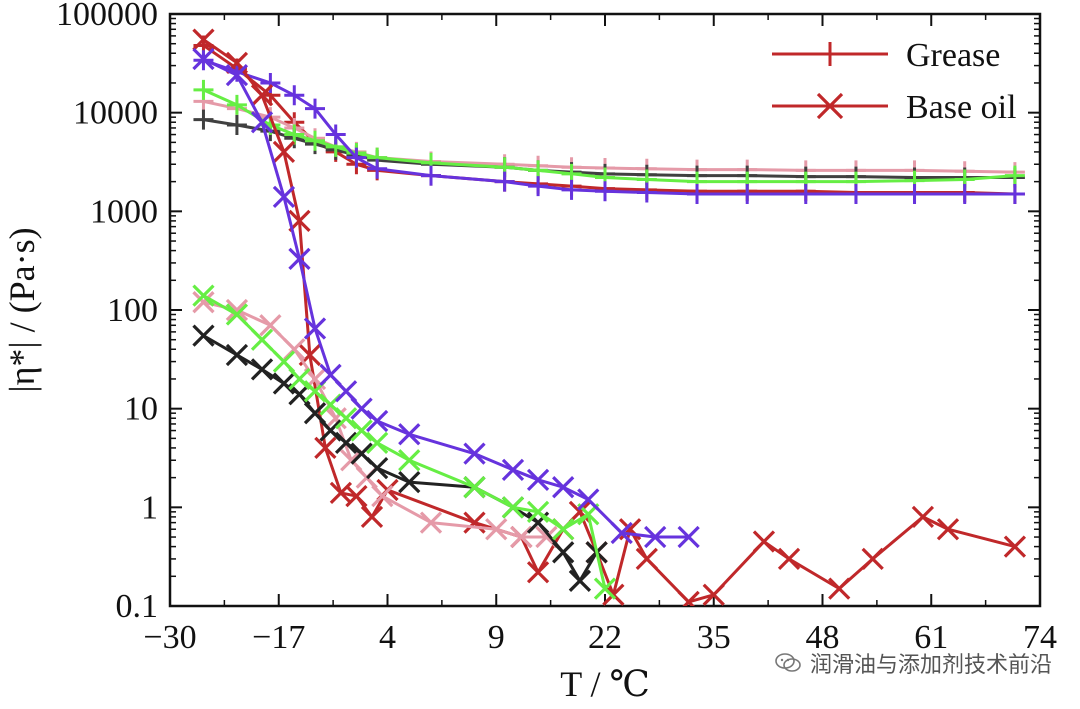 Image resolution: width=1080 pixels, height=709 pixels. Describe the element at coordinates (124, 211) in the screenshot. I see `y-tick-label: 1000` at that location.